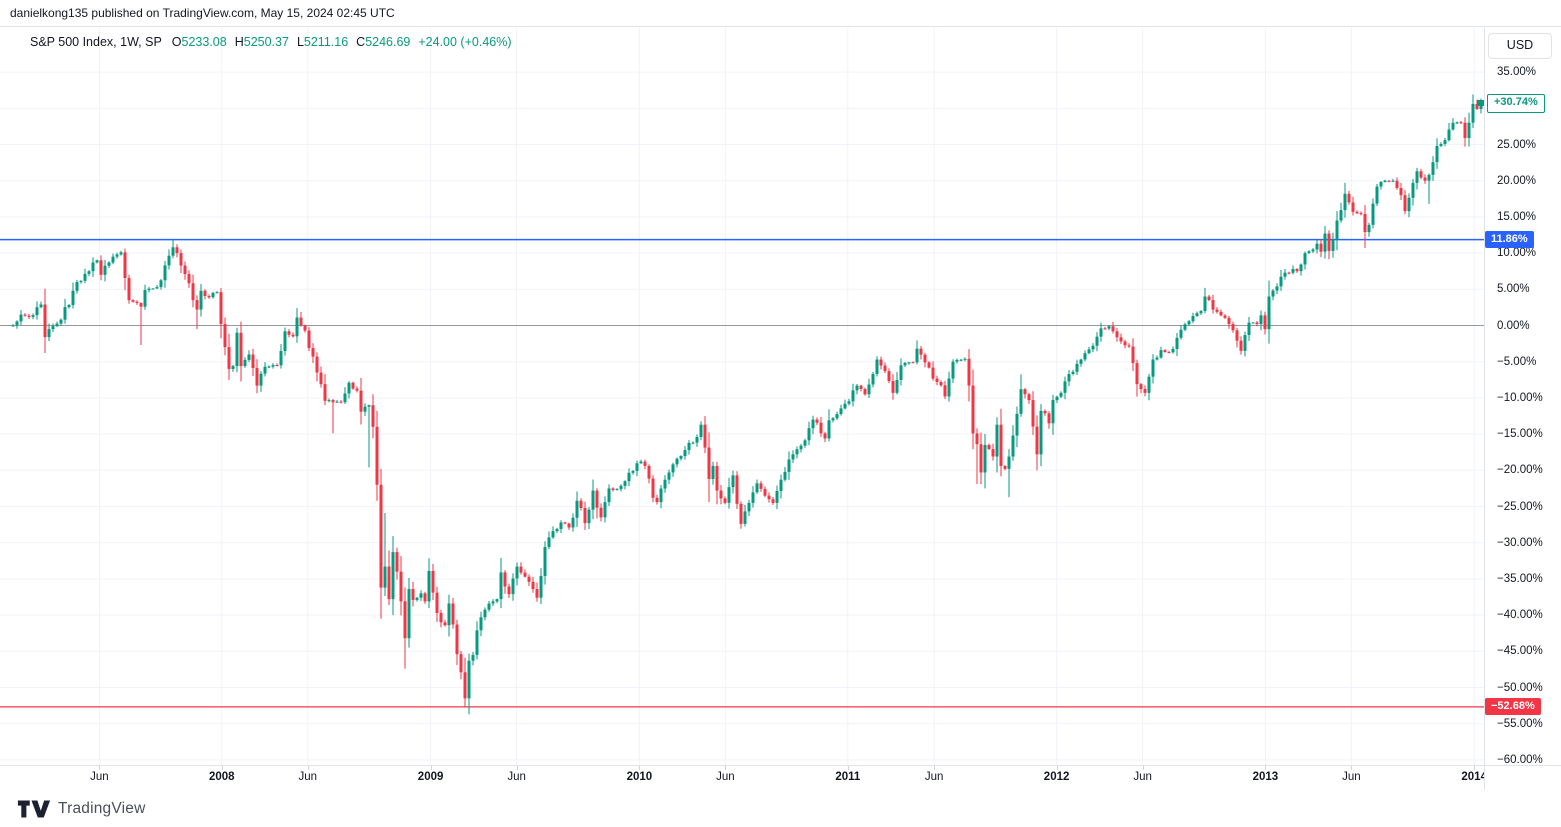 This screenshot has height=827, width=1561. What do you see at coordinates (1513, 289) in the screenshot?
I see `price-tick-label: 5.00%` at bounding box center [1513, 289].